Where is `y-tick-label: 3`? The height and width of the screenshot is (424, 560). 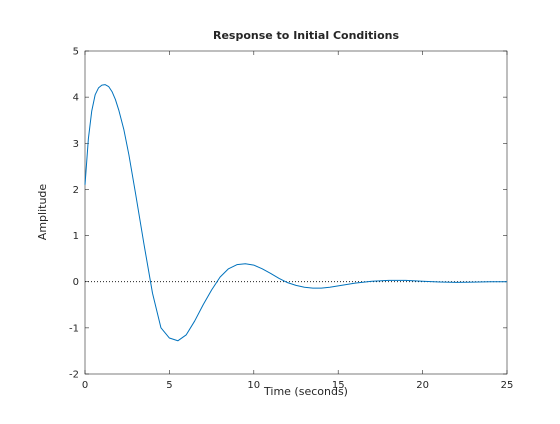
y-tick-label: 3 is located at coordinates (76, 144).